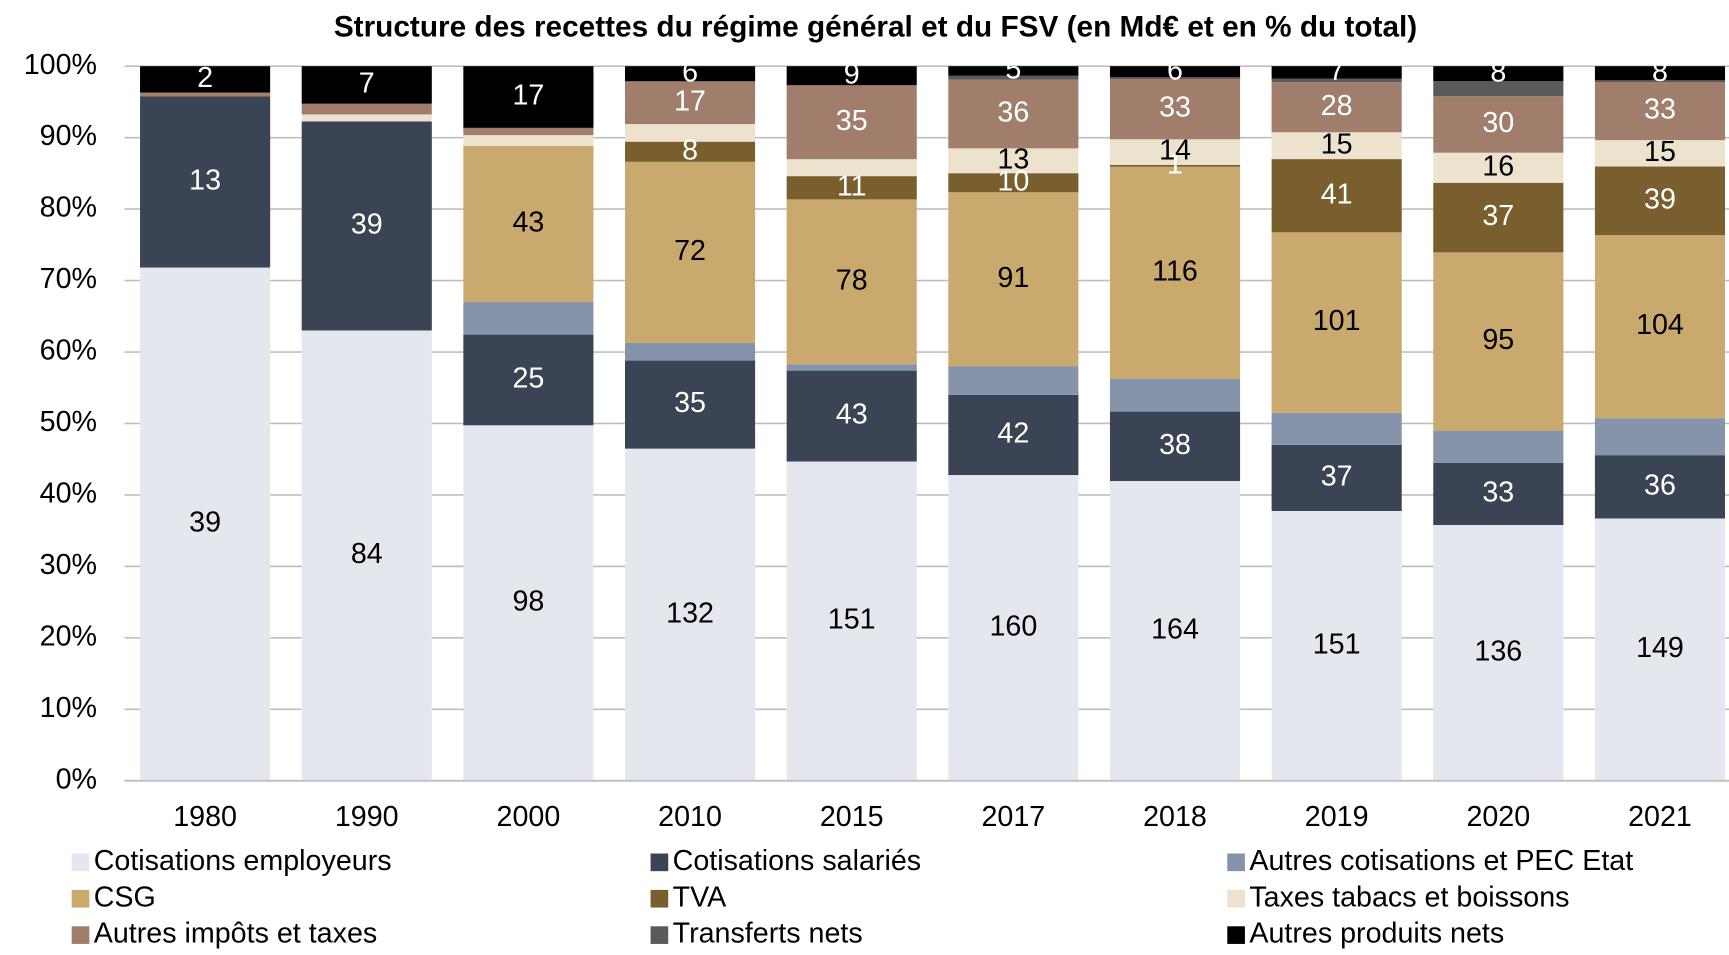 This screenshot has height=955, width=1729. Describe the element at coordinates (528, 379) in the screenshot. I see `data-label: 25` at that location.